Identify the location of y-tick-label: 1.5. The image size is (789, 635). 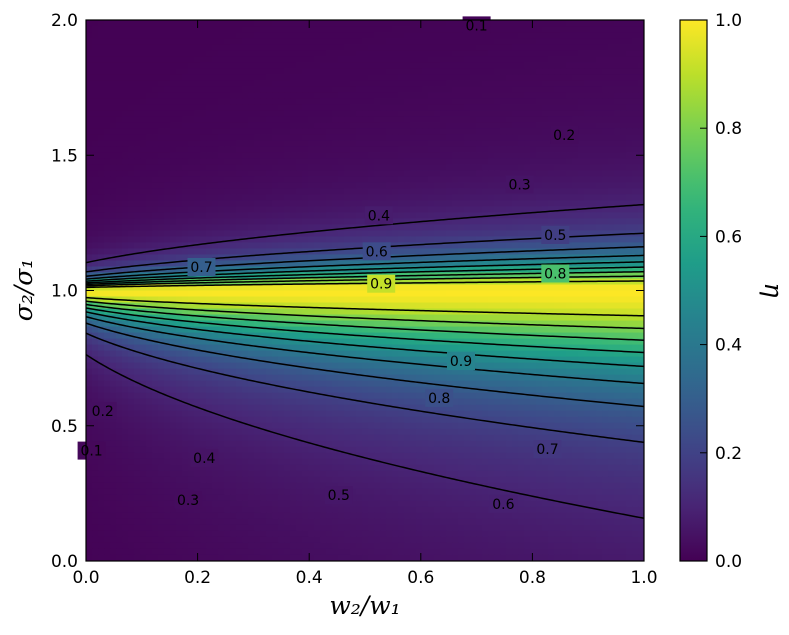
(64, 156).